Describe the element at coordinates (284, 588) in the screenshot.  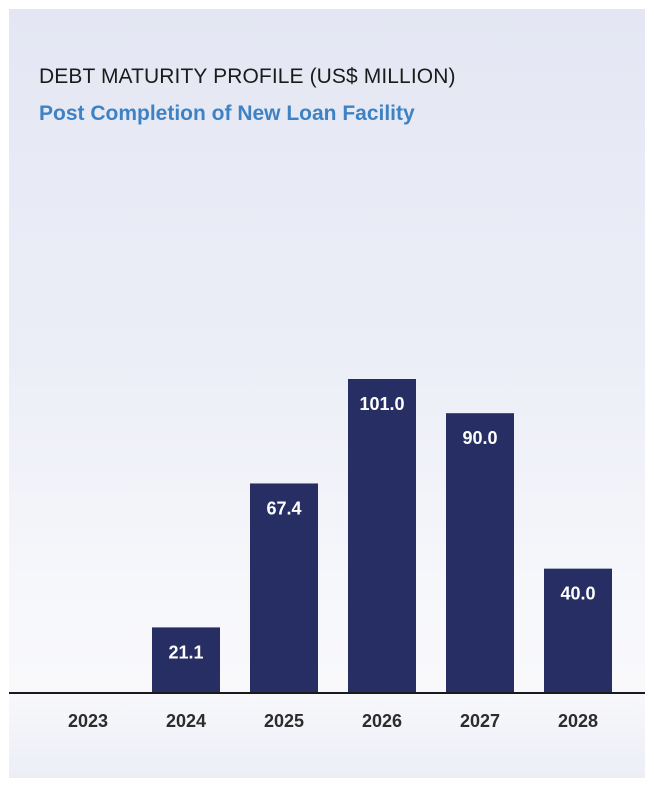
I see `bar-2025` at that location.